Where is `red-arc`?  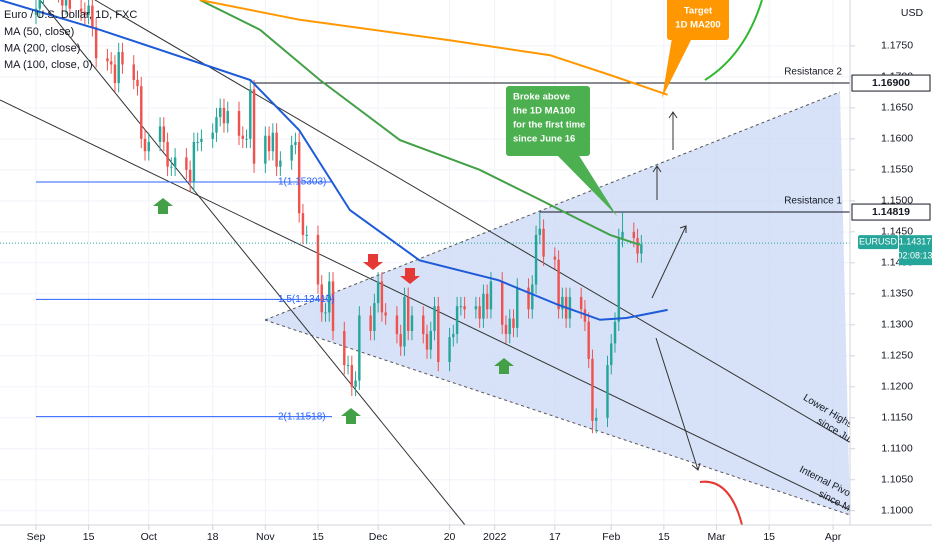
red-arc is located at coordinates (721, 502).